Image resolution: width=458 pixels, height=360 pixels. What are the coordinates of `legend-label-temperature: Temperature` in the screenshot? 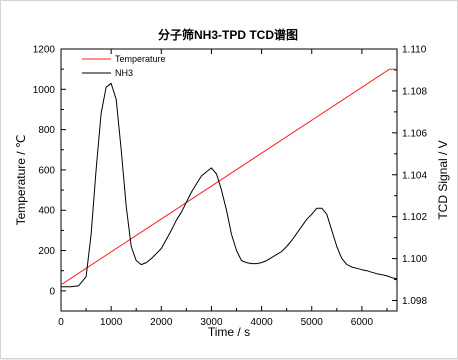 It's located at (140, 59).